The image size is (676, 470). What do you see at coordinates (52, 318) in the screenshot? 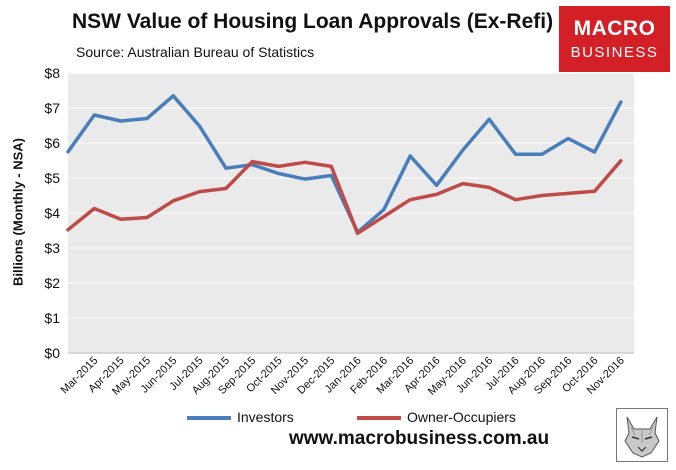
I see `y-tick-label: $1` at bounding box center [52, 318].